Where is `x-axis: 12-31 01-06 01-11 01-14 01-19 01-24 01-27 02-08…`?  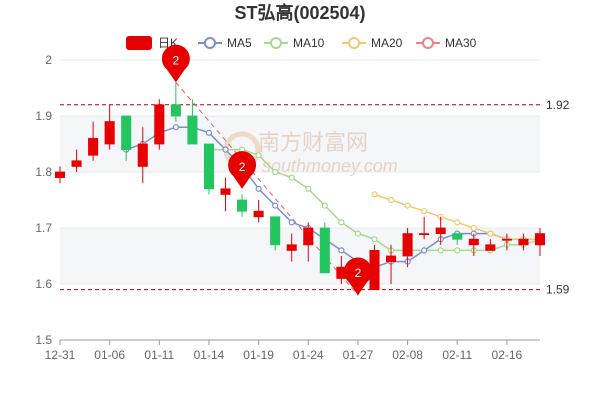
x-axis: 12-31 01-06 01-11 01-14 01-19 01-24 01-27 02-08… is located at coordinates (292, 350).